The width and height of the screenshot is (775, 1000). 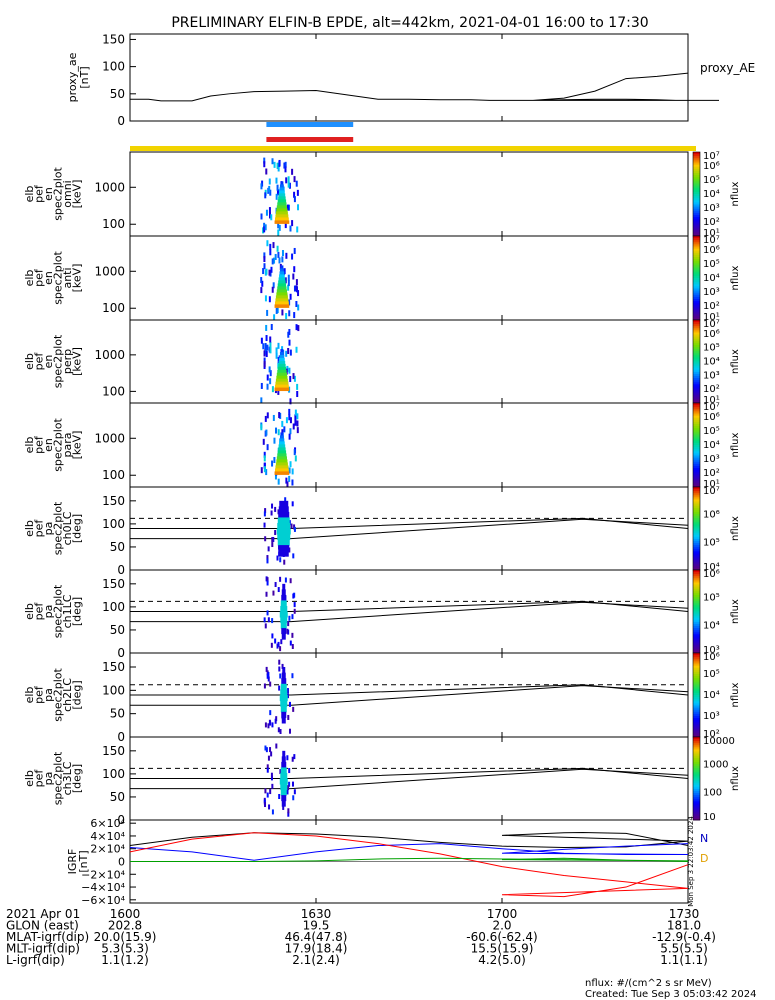 What do you see at coordinates (113, 308) in the screenshot?
I see `spec_anti-ytick-label: 100` at bounding box center [113, 308].